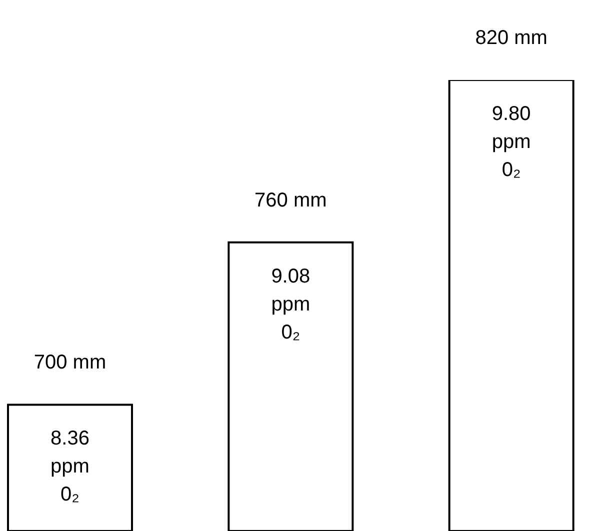  What do you see at coordinates (290, 304) in the screenshot?
I see `data-label: 9.08 ppm 0₂` at bounding box center [290, 304].